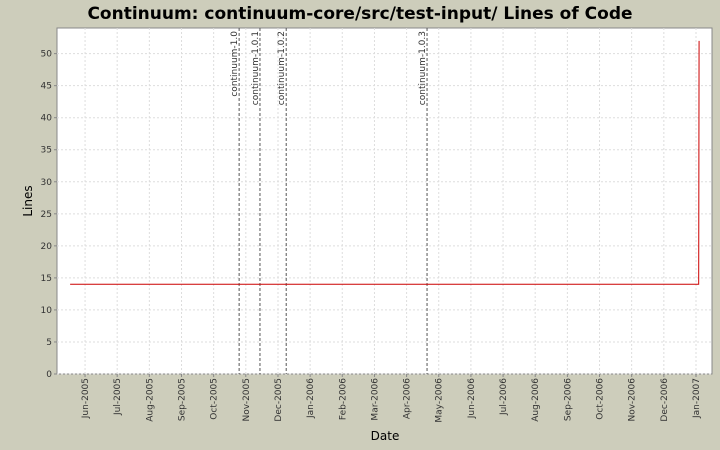 The image size is (720, 450). What do you see at coordinates (440, 400) in the screenshot?
I see `x-tick-label: May-2006` at bounding box center [440, 400].